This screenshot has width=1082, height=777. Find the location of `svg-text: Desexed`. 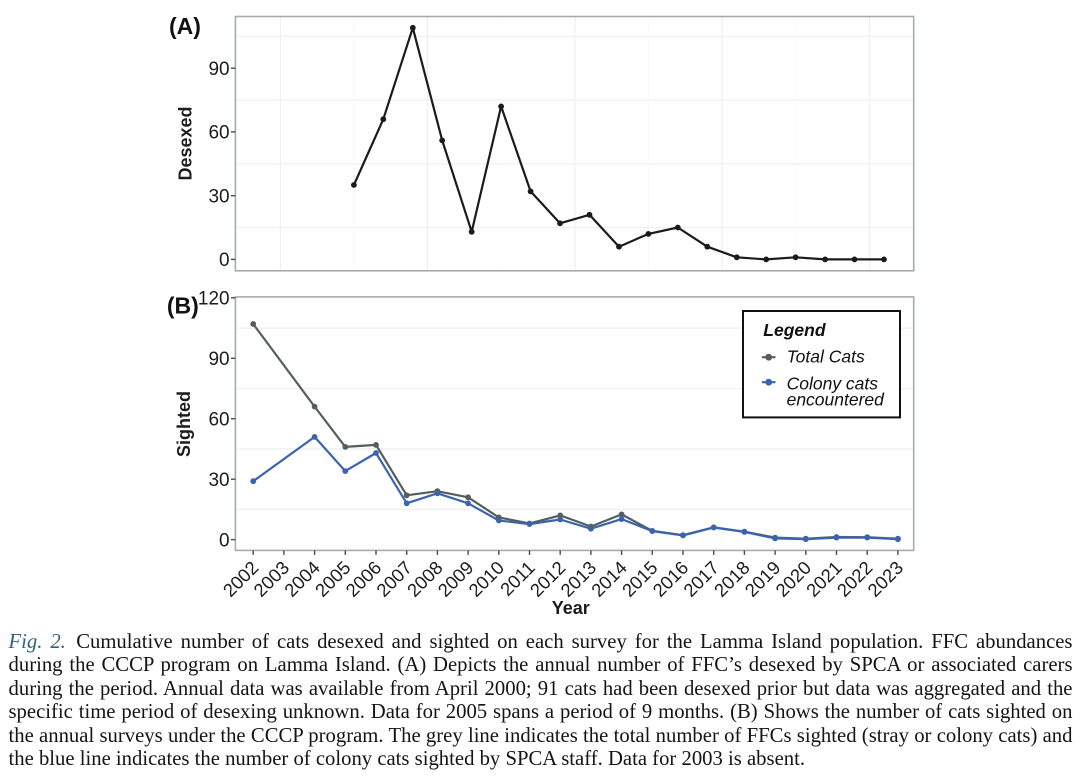

svg-text: Desexed is located at coordinates (186, 143).